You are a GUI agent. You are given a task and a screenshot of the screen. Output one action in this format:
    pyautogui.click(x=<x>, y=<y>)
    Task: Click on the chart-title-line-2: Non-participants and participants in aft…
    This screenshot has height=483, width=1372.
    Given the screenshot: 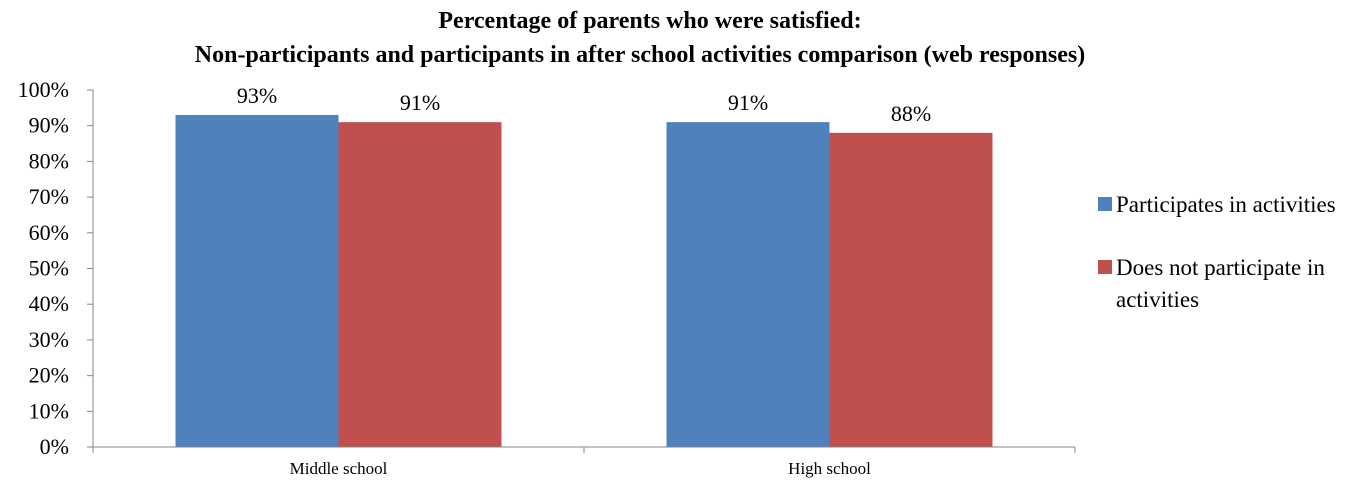 What is the action you would take?
    pyautogui.click(x=640, y=55)
    